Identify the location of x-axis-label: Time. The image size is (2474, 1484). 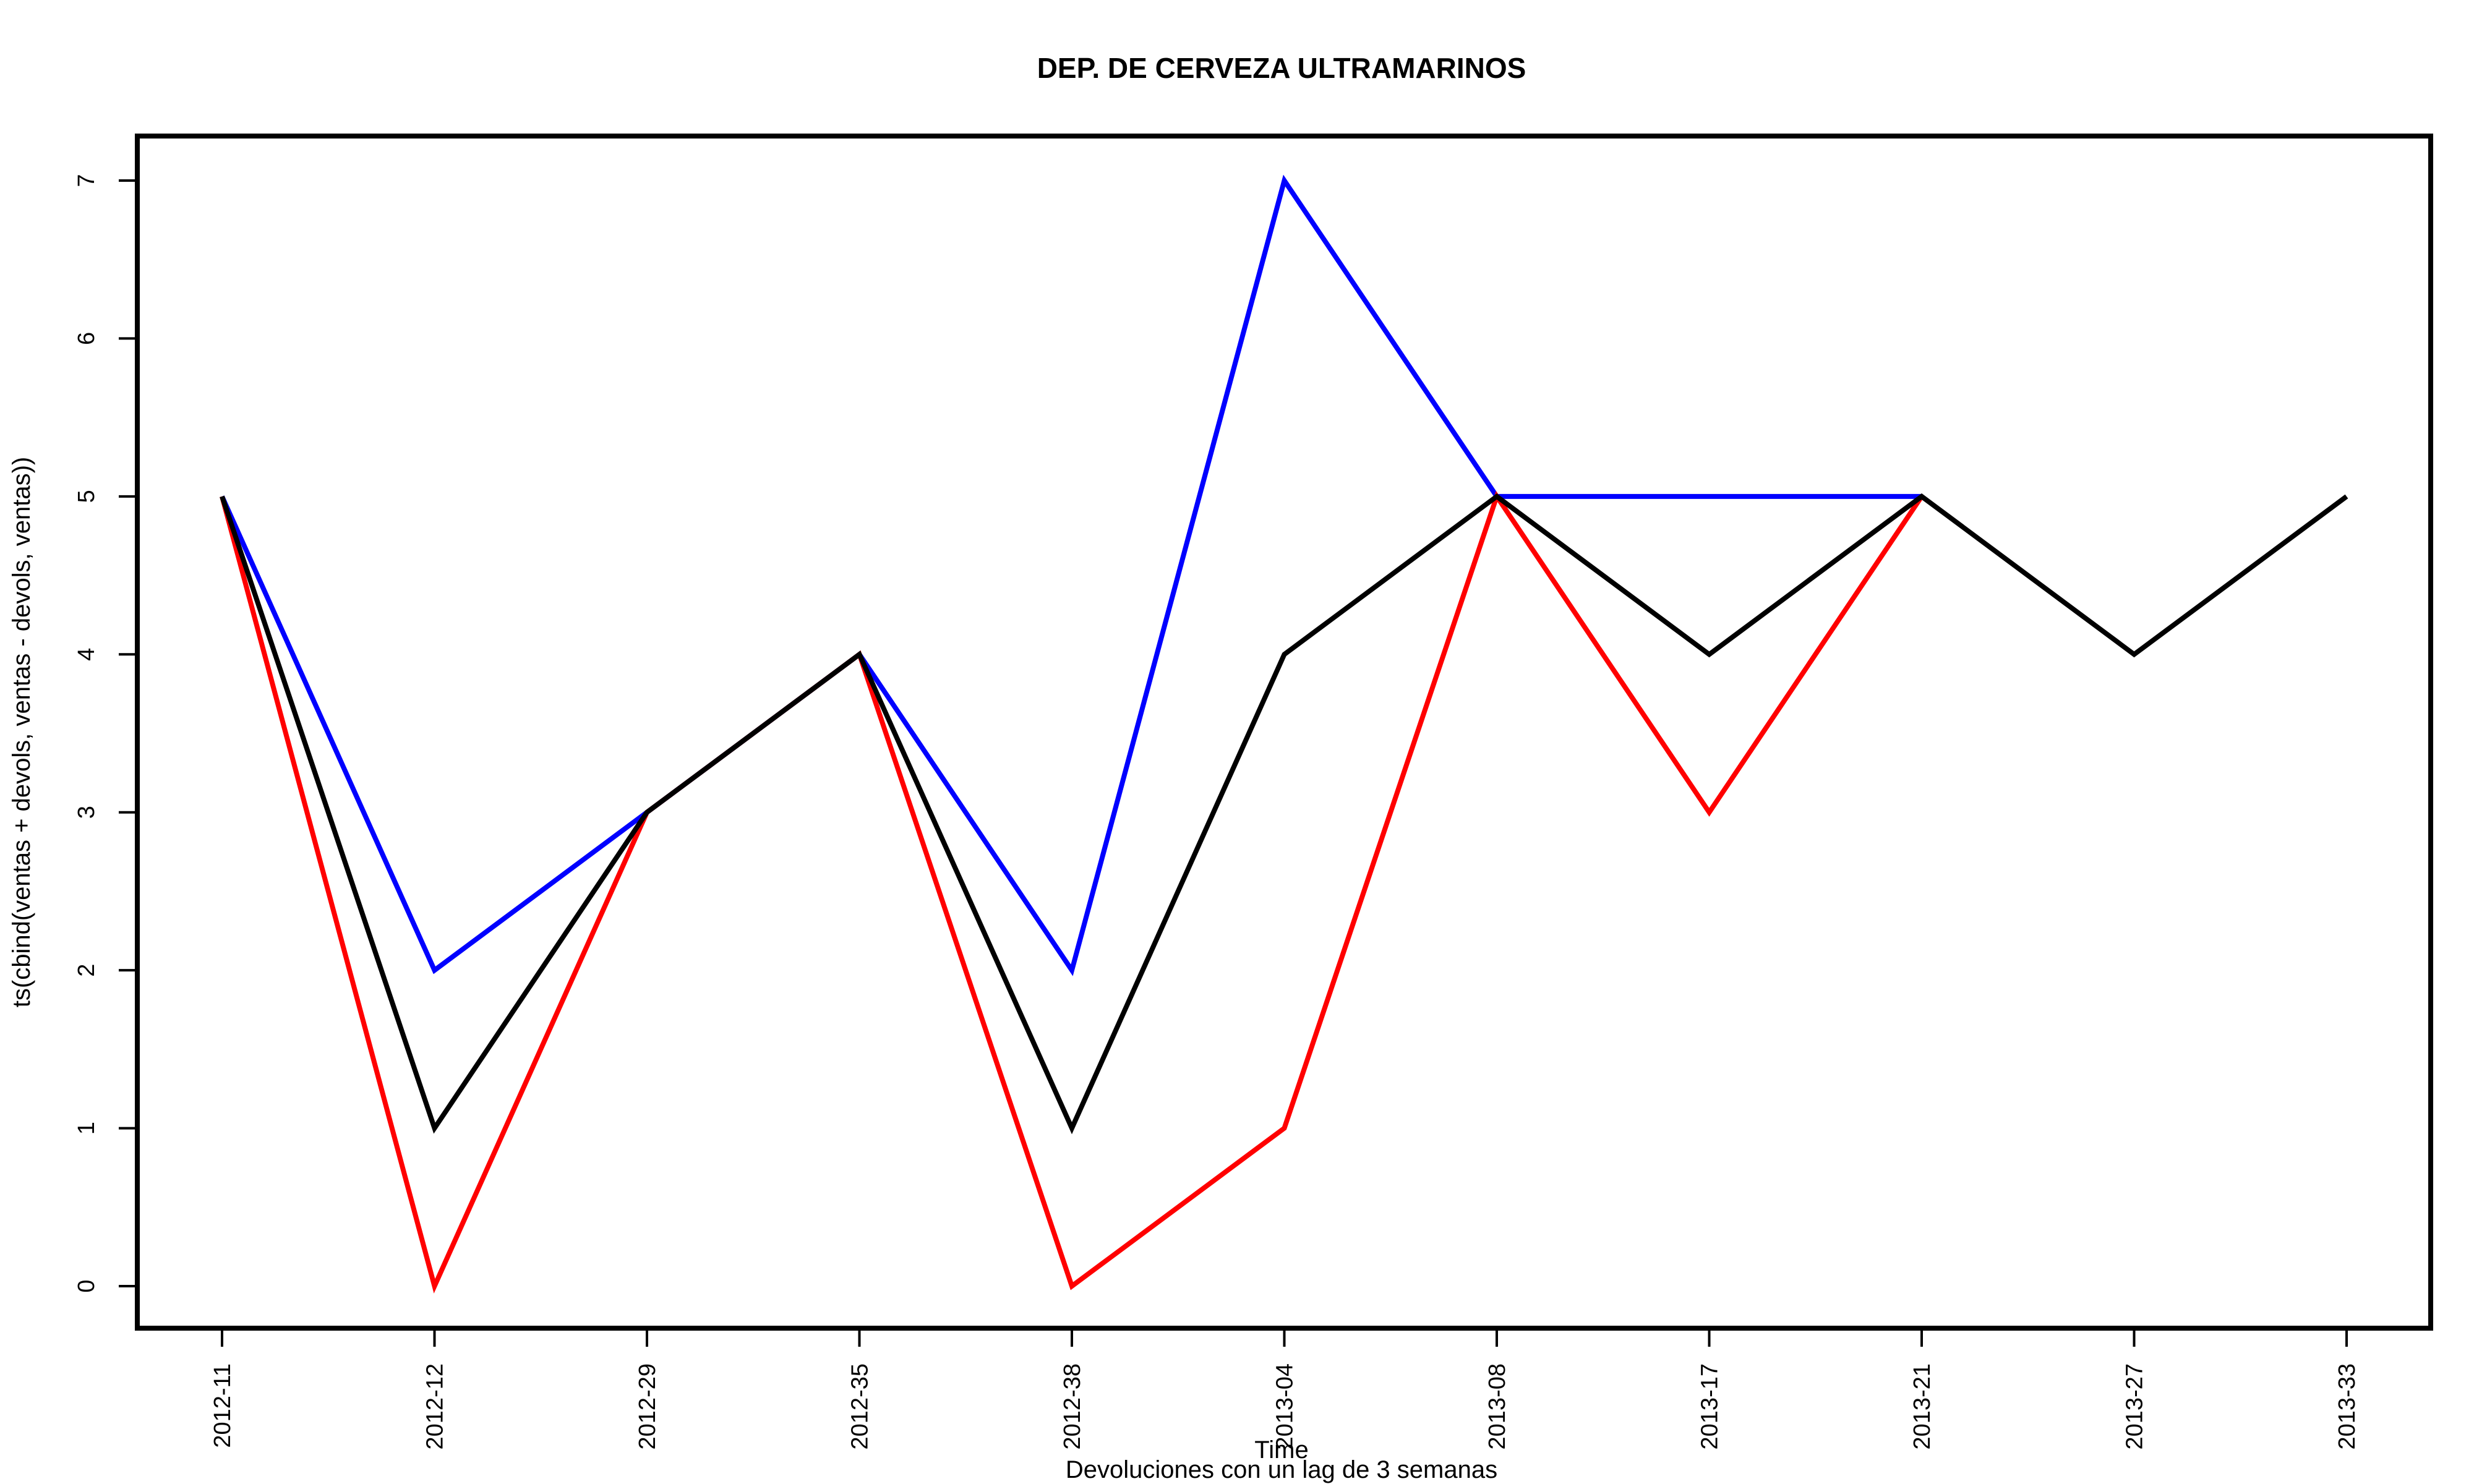
(1281, 1450).